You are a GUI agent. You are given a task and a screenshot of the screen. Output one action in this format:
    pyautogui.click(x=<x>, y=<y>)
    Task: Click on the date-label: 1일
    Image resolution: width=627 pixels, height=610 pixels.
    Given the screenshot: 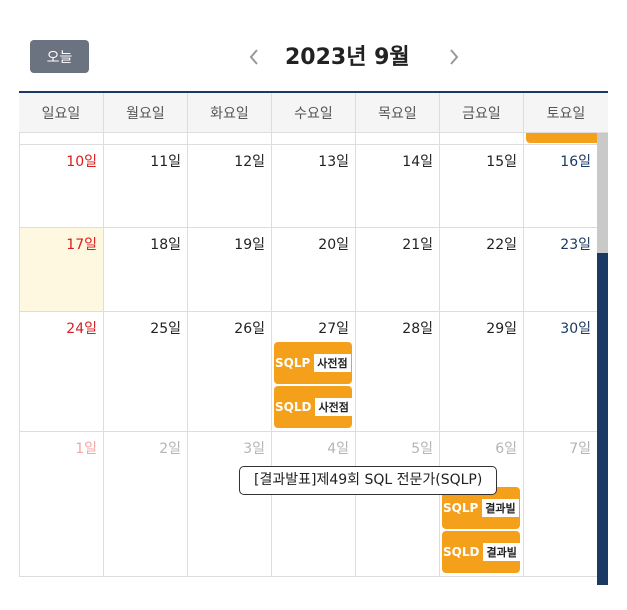 What is the action you would take?
    pyautogui.click(x=86, y=449)
    